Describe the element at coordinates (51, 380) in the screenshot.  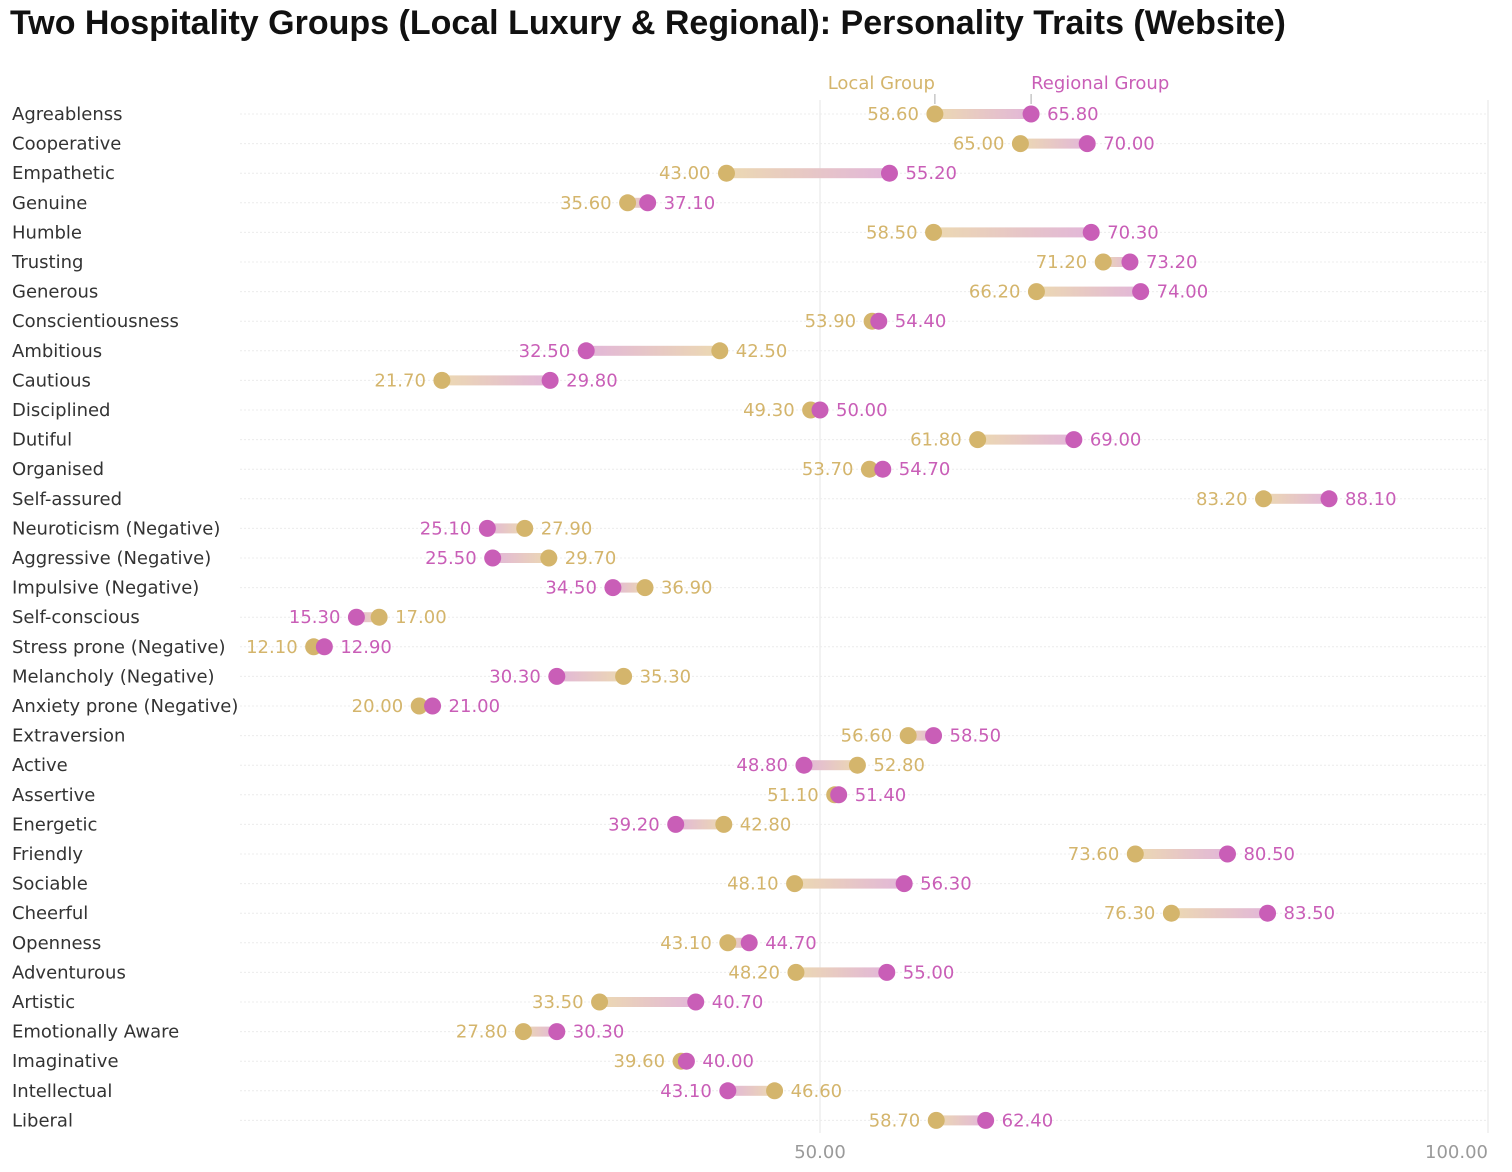
I see `category-label: Cautious` at that location.